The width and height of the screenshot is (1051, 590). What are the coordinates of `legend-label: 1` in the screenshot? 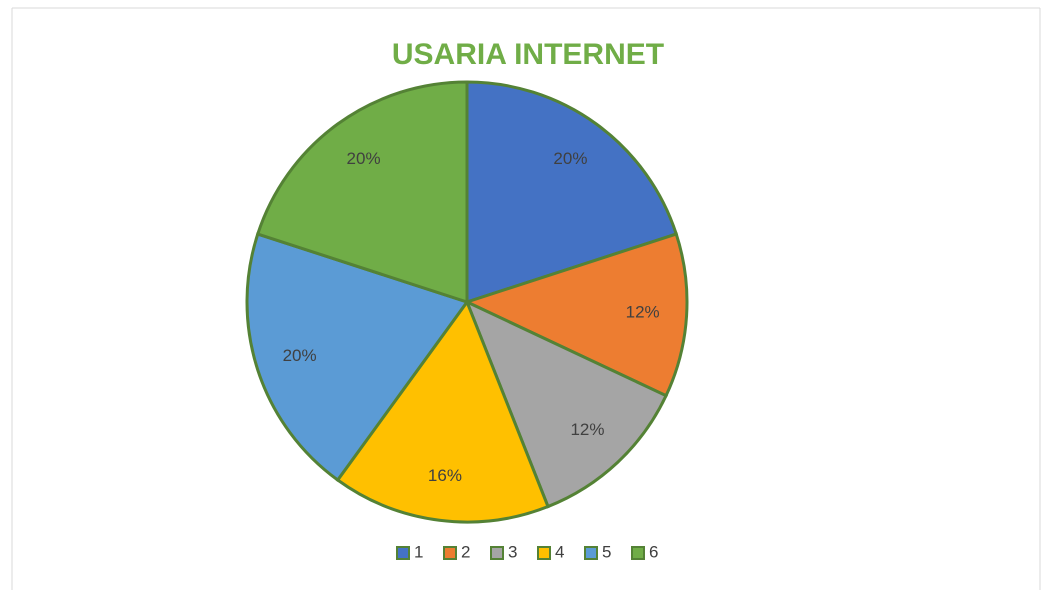 It's located at (418, 551).